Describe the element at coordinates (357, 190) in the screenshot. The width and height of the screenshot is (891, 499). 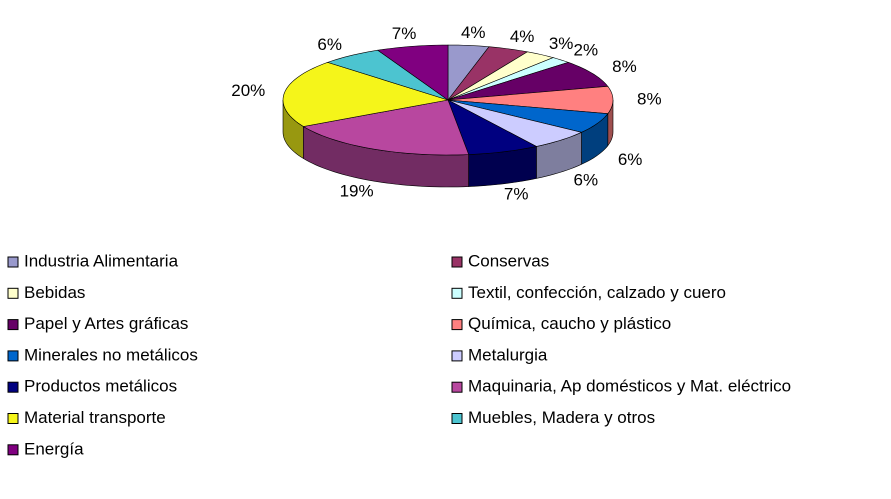
I see `data-label: 19%` at that location.